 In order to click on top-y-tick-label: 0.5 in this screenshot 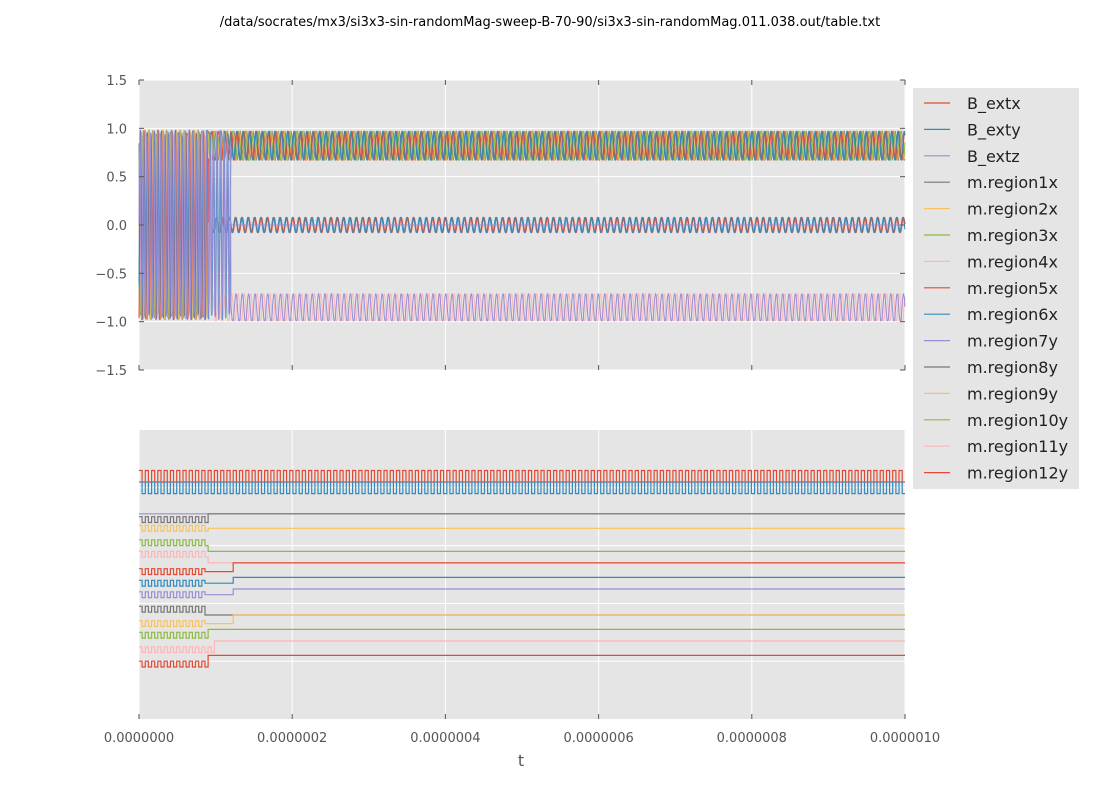, I will do `click(116, 178)`.